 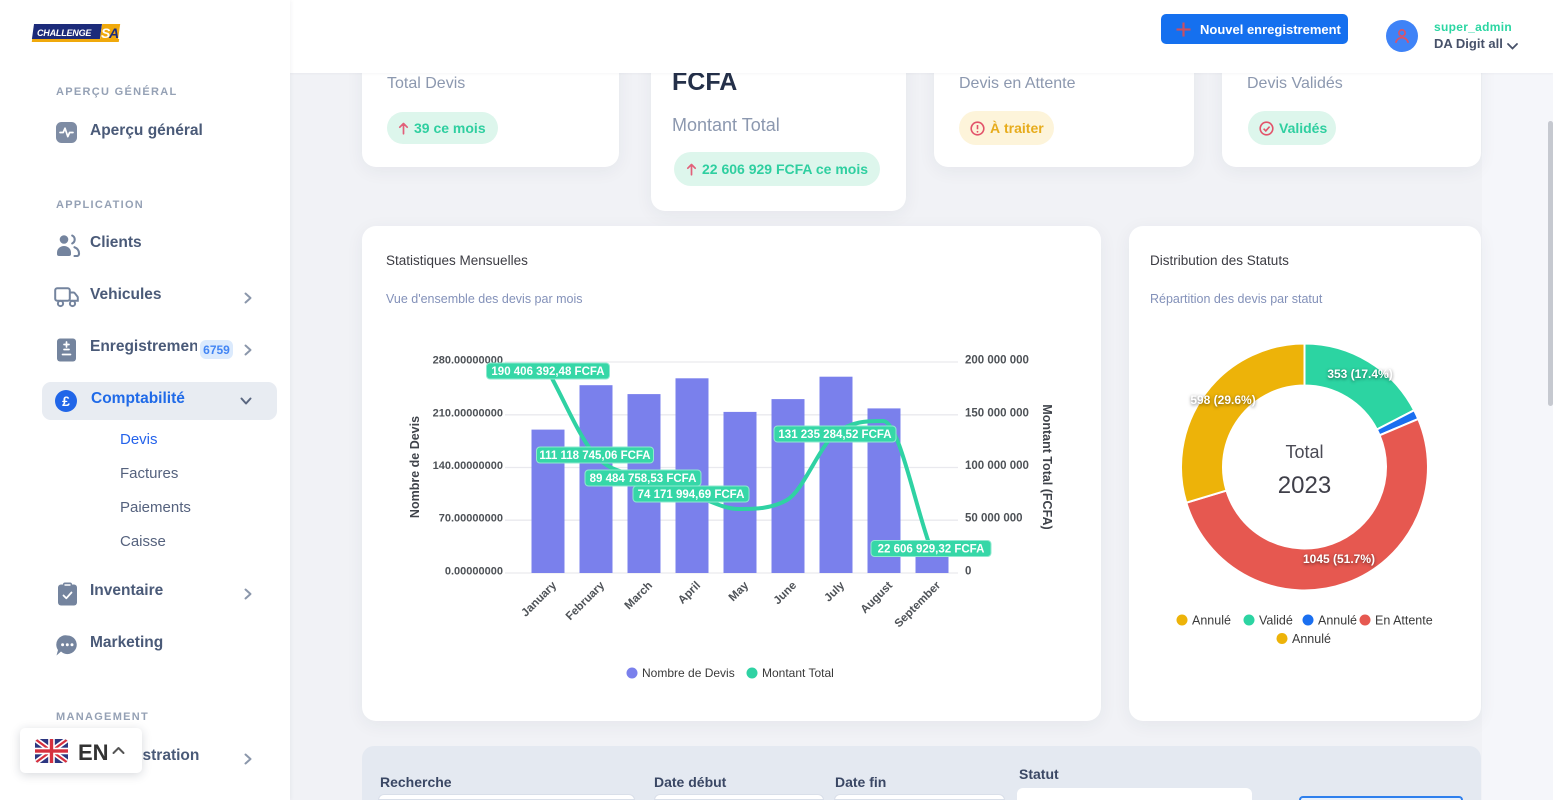 What do you see at coordinates (918, 604) in the screenshot?
I see `svg-text: September` at bounding box center [918, 604].